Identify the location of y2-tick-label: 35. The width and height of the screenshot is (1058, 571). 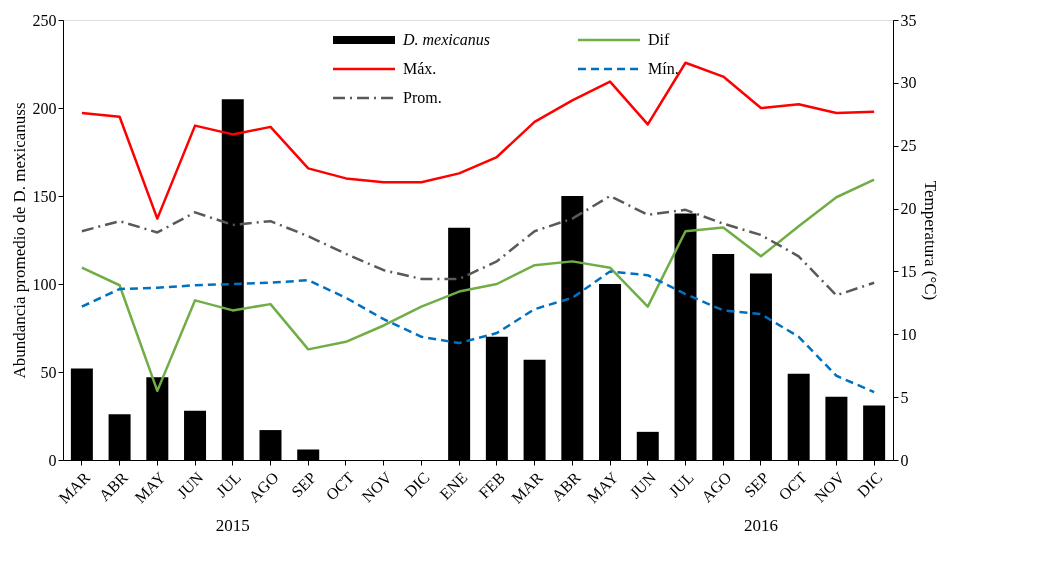
(908, 20).